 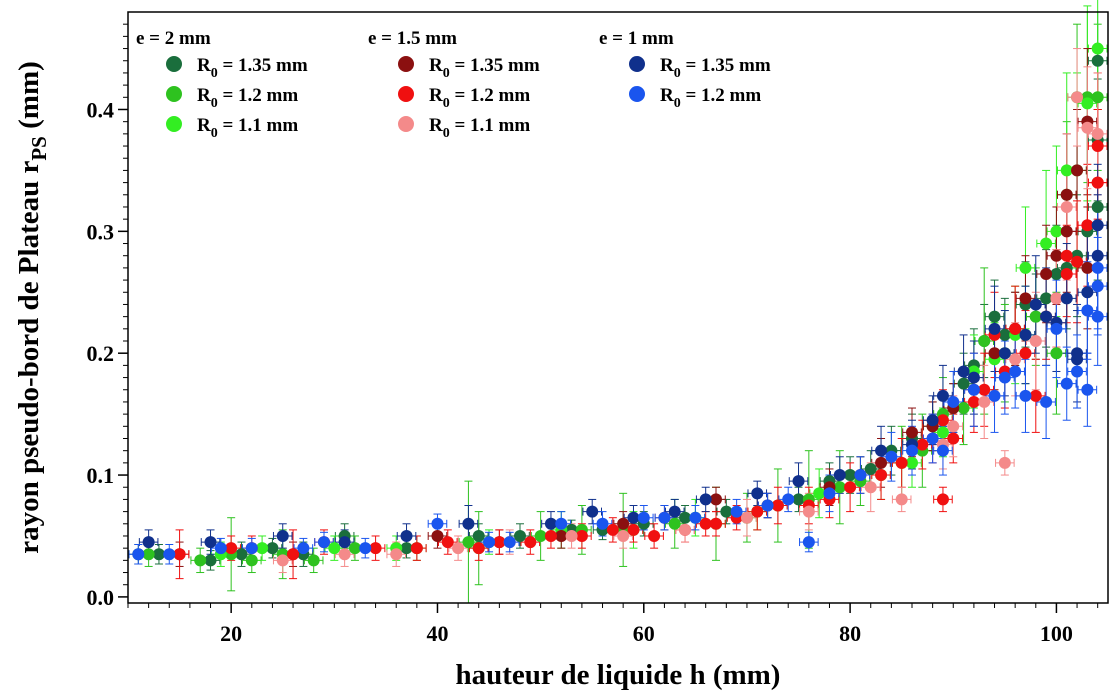 I want to click on y-axis-title-main: rayon pseudo-bord de Plateau r, so click(x=29, y=357).